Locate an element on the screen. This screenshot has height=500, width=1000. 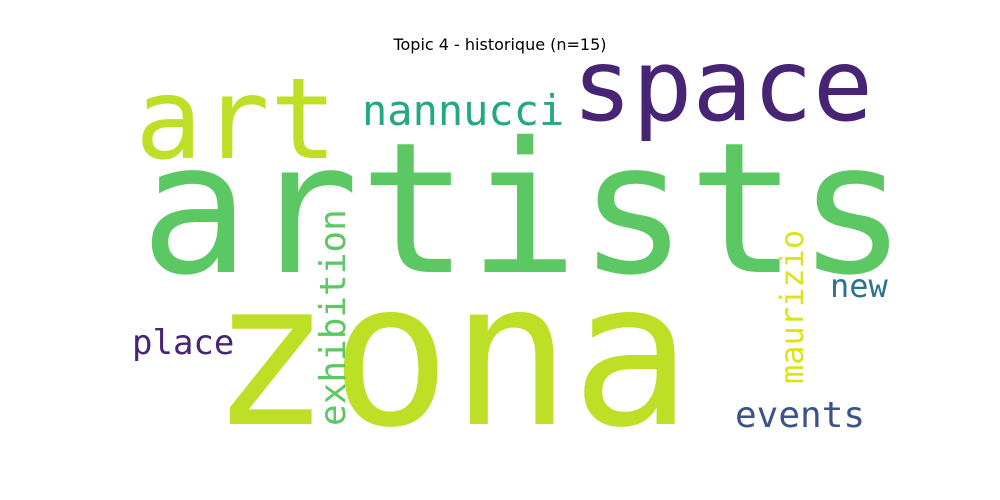
word-art: art is located at coordinates (236, 120).